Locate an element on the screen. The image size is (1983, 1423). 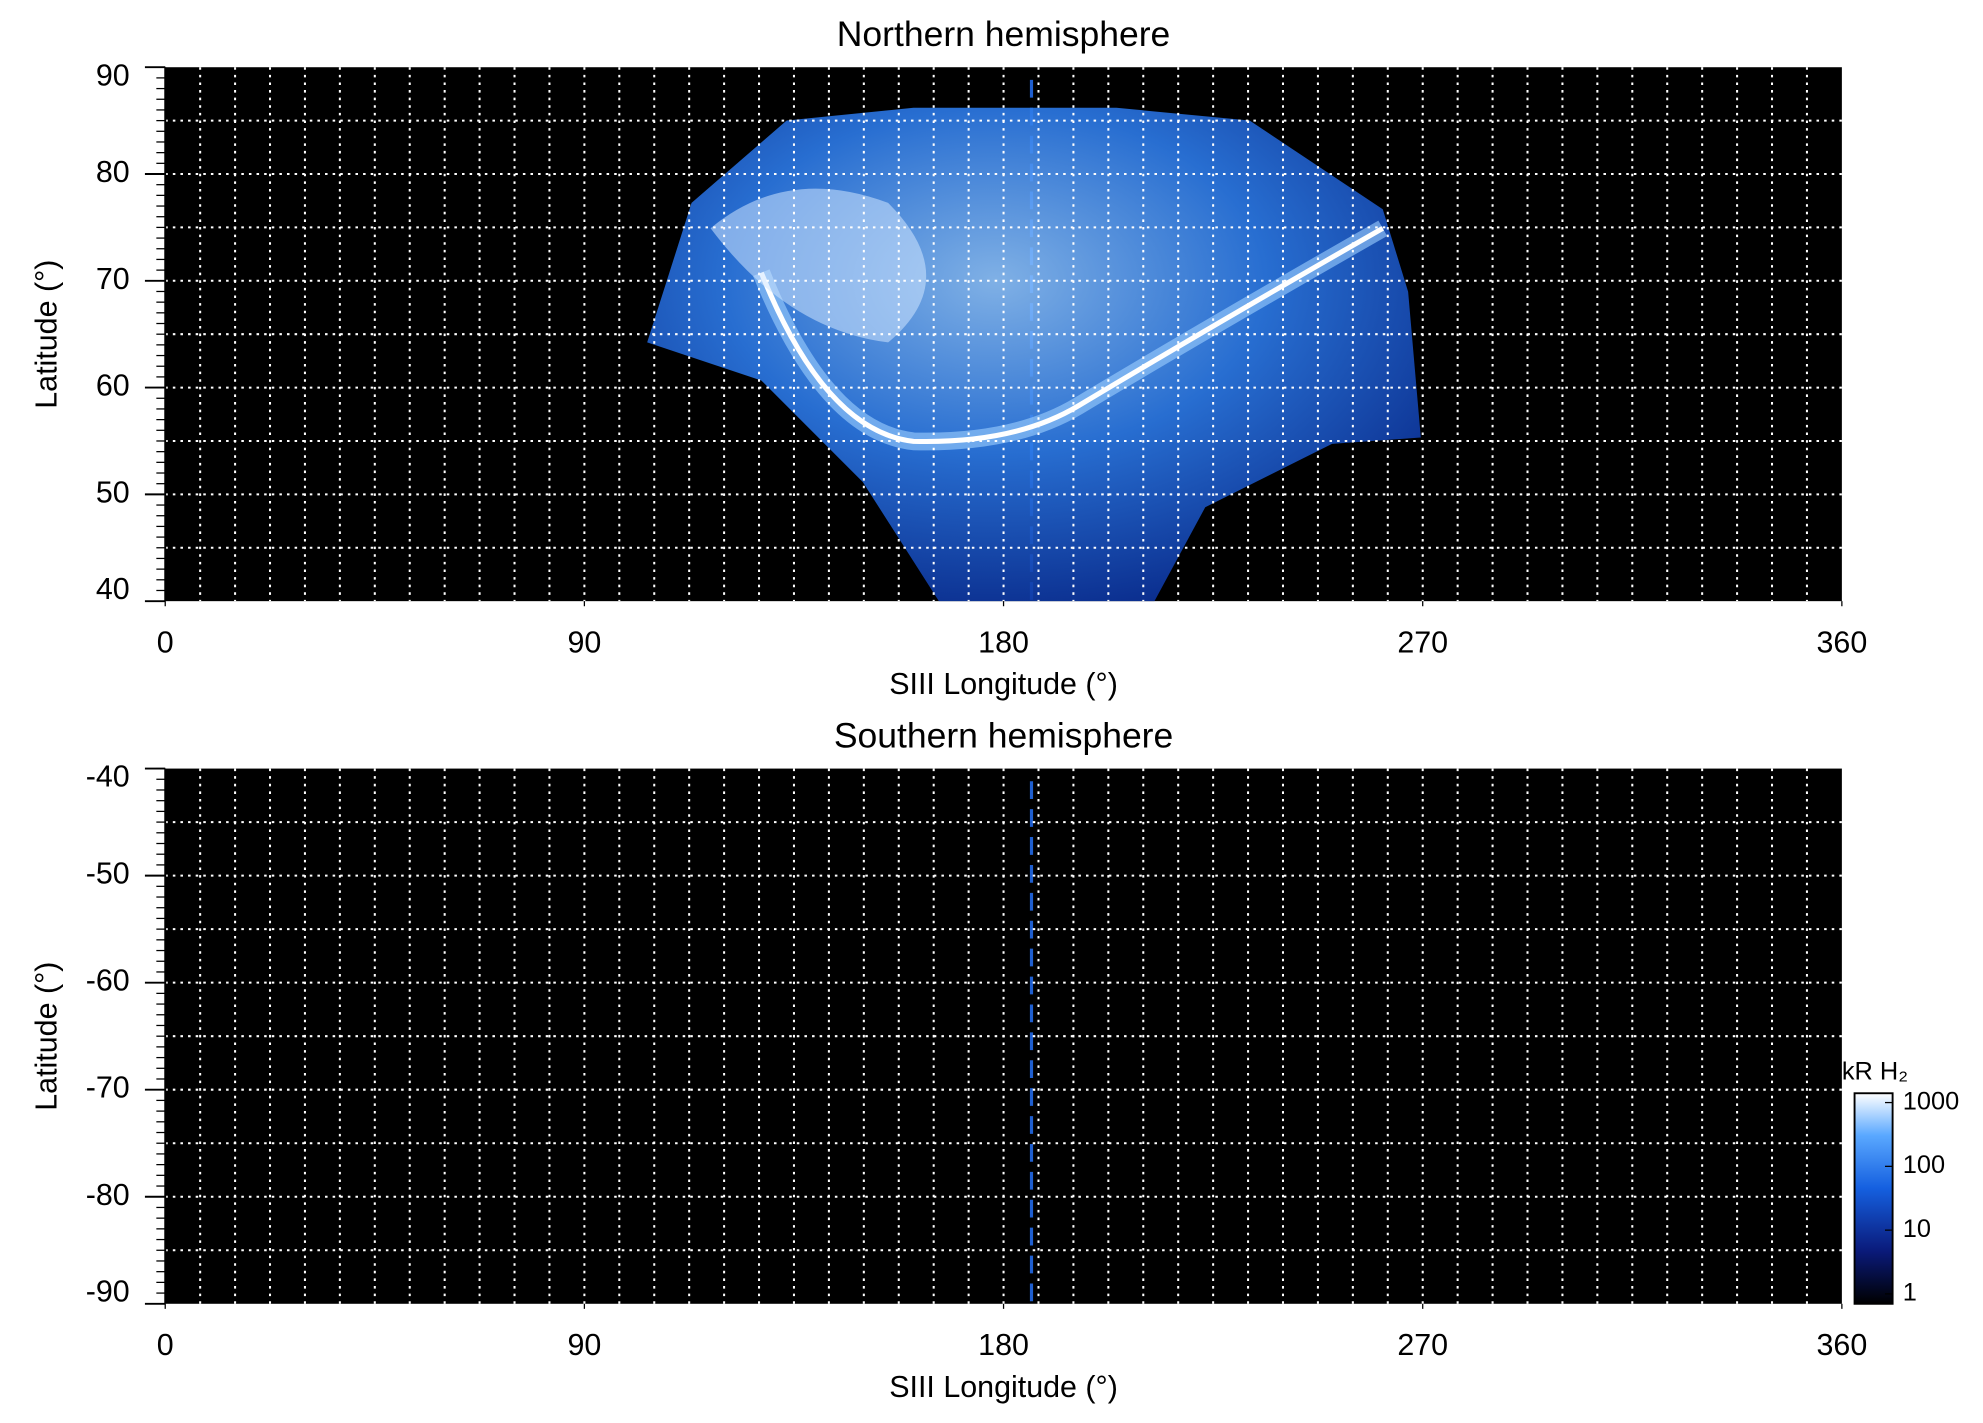
aurora-image is located at coordinates (1034, 354).